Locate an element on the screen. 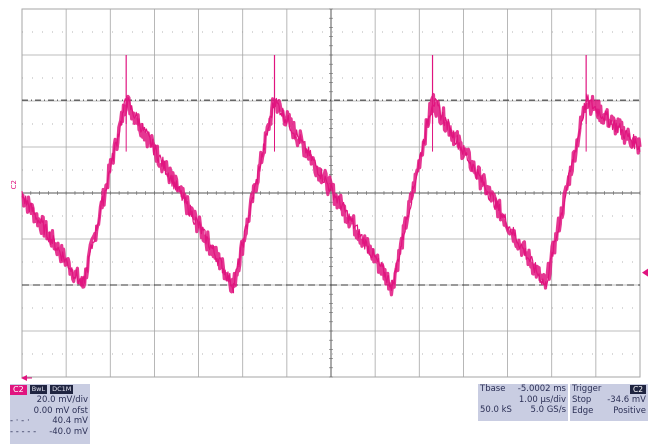 Image resolution: width=650 pixels, height=446 pixels. sample-rate: 5.0 GS/s is located at coordinates (548, 410).